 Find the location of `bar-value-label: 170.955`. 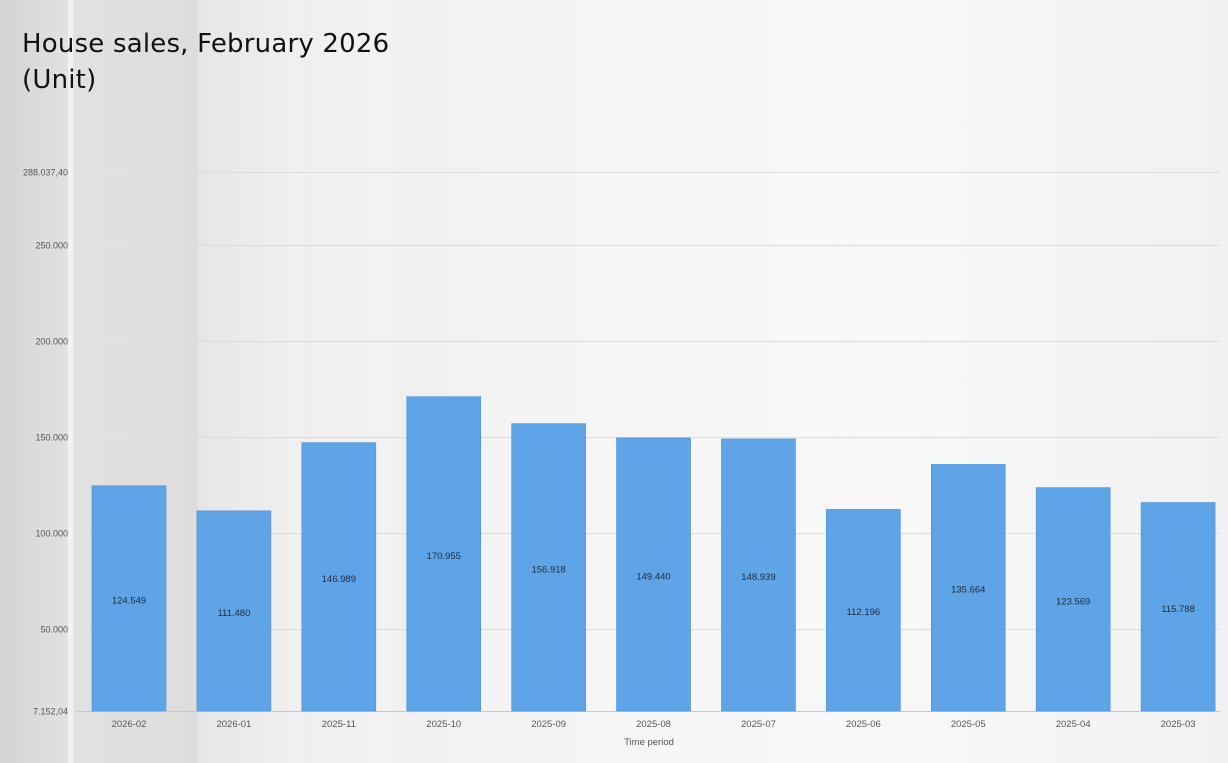

bar-value-label: 170.955 is located at coordinates (444, 556).